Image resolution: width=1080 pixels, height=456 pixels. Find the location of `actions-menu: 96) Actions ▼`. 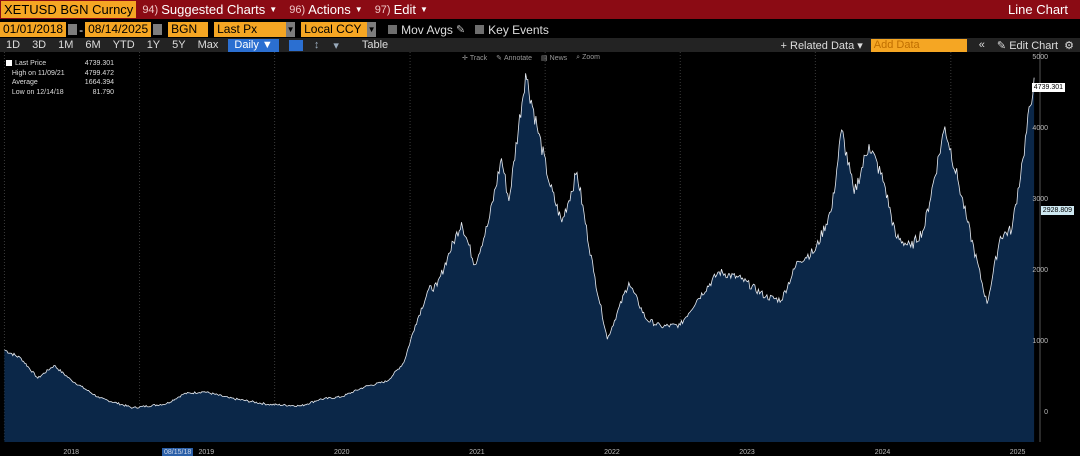

actions-menu: 96) Actions ▼ is located at coordinates (325, 9).